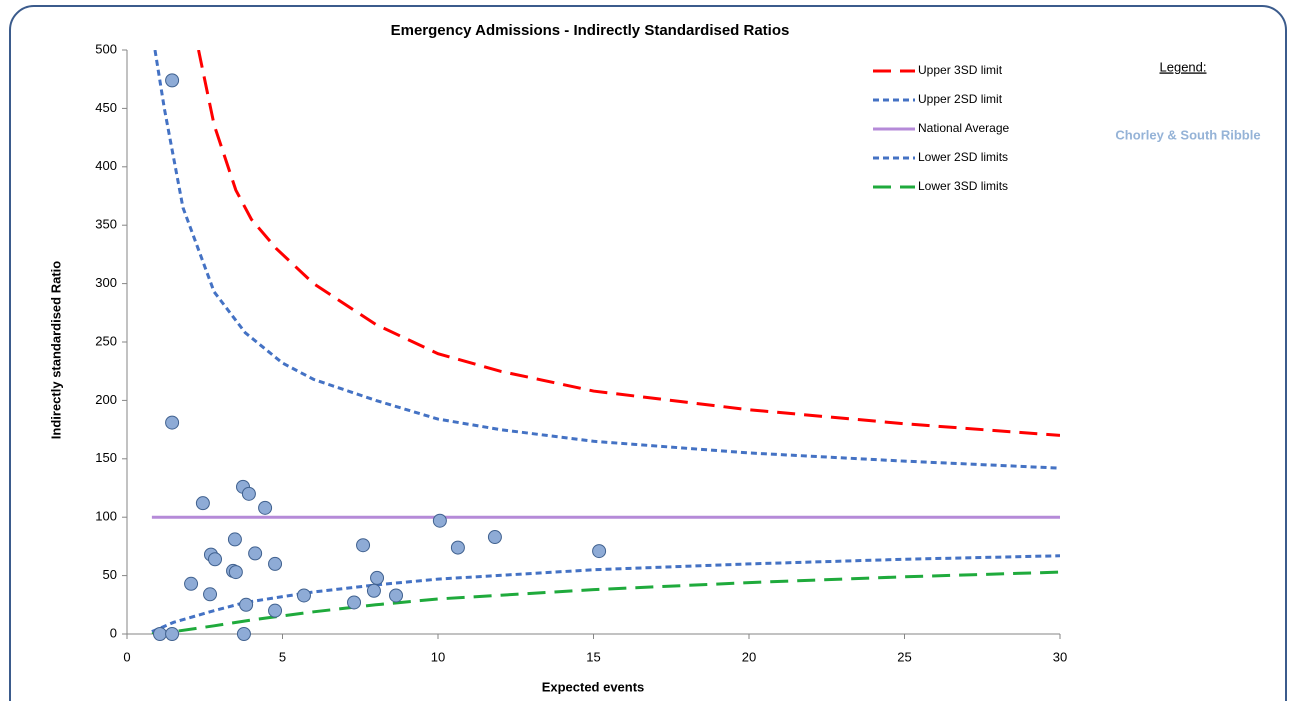 Image resolution: width=1296 pixels, height=706 pixels. I want to click on y-axis-title: Indirectly standardised Ratio, so click(55, 350).